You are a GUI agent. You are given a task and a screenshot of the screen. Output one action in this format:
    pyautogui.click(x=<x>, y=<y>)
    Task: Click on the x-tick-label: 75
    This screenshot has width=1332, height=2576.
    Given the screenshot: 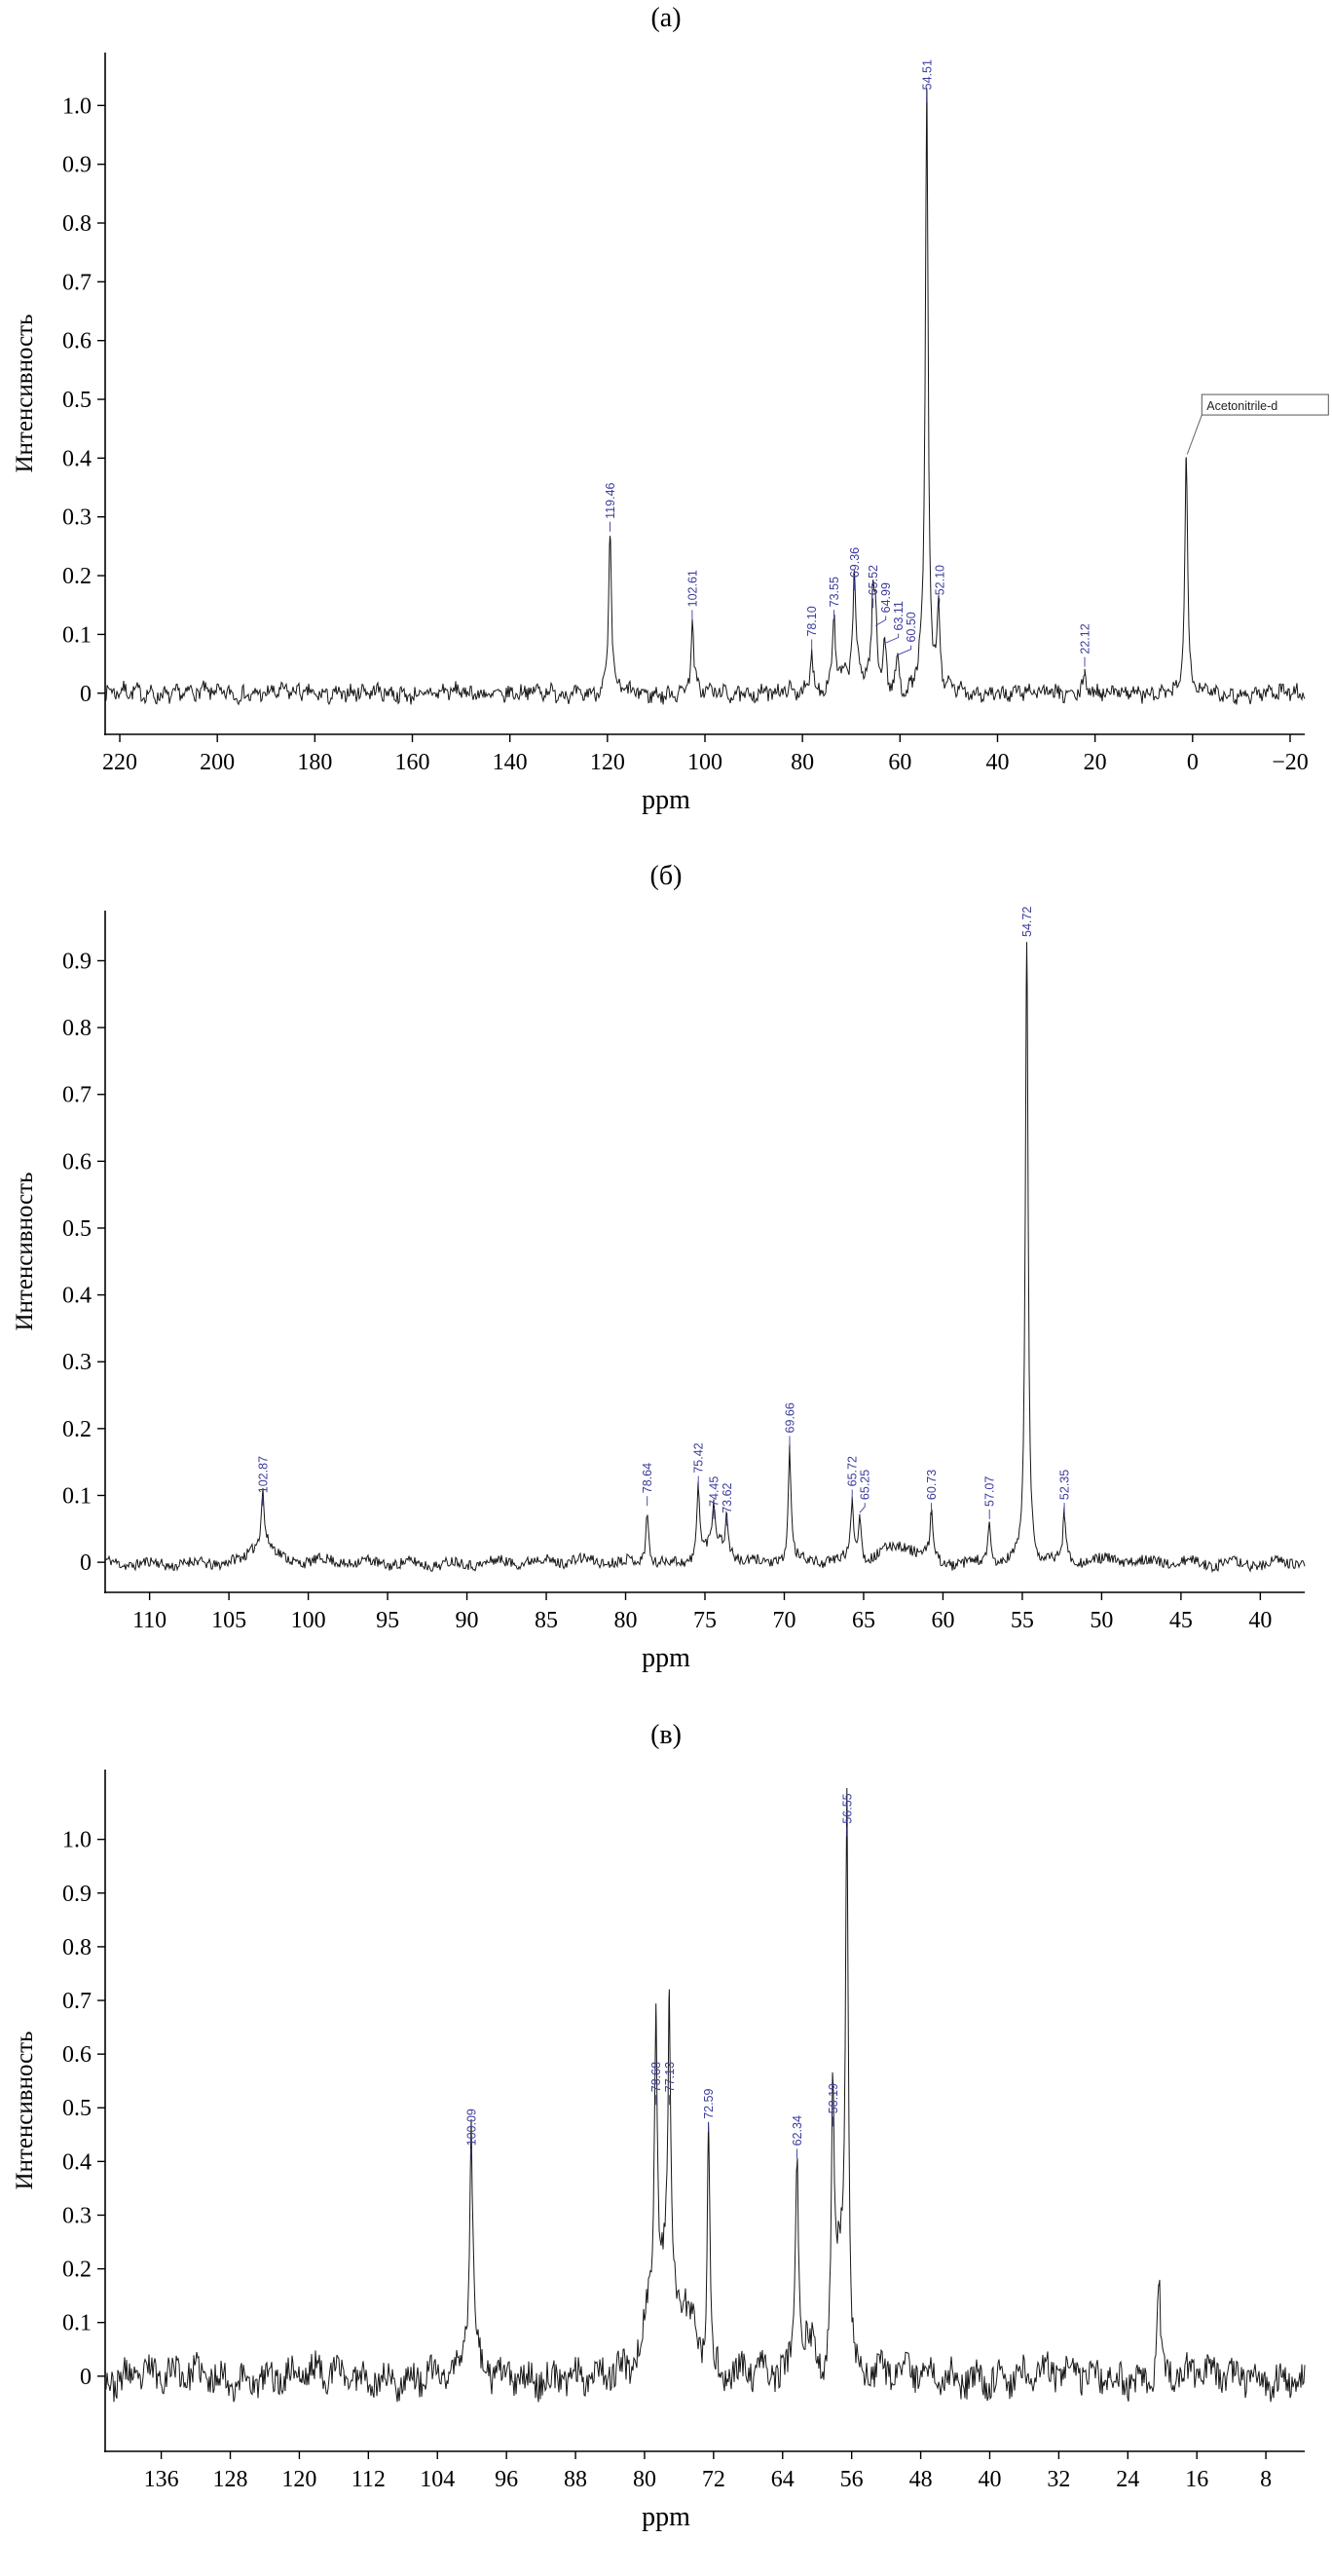 What is the action you would take?
    pyautogui.click(x=705, y=1620)
    